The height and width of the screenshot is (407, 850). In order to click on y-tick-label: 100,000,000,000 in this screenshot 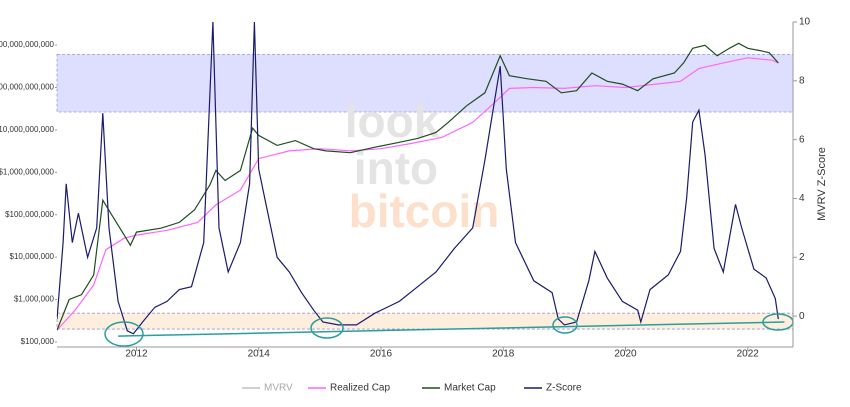, I will do `click(27, 87)`.